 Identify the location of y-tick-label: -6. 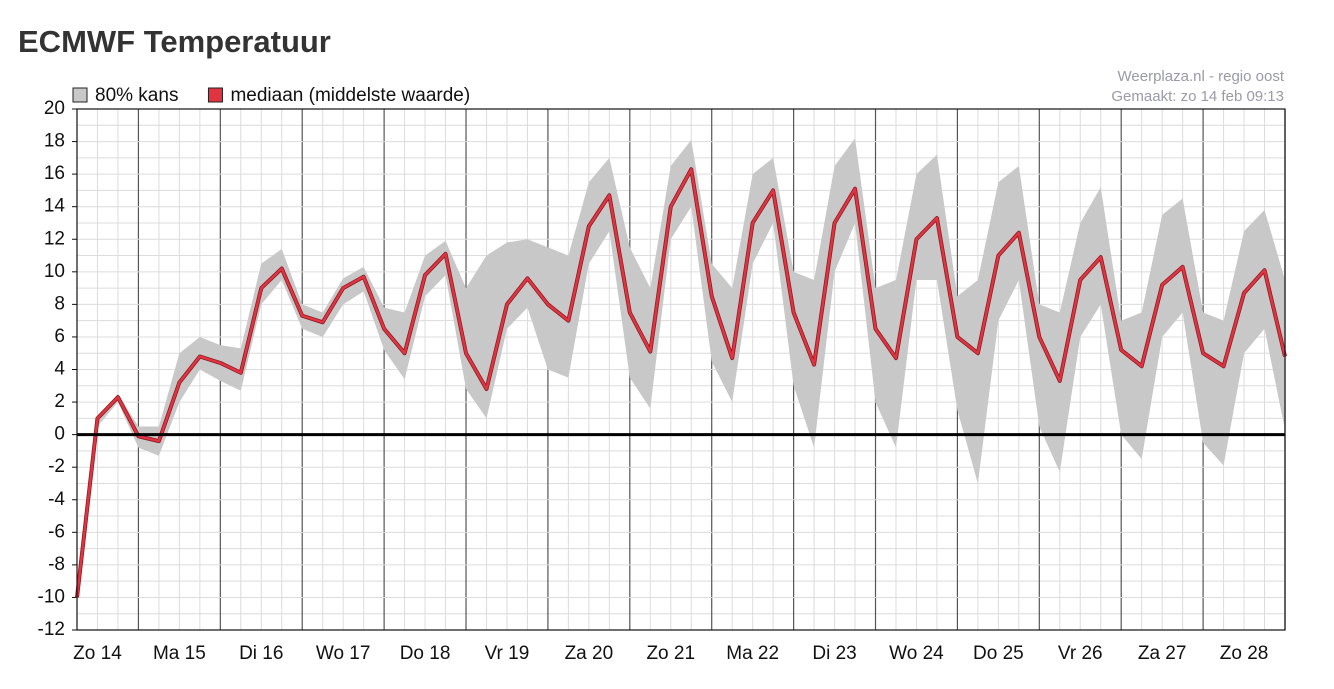
(56, 531).